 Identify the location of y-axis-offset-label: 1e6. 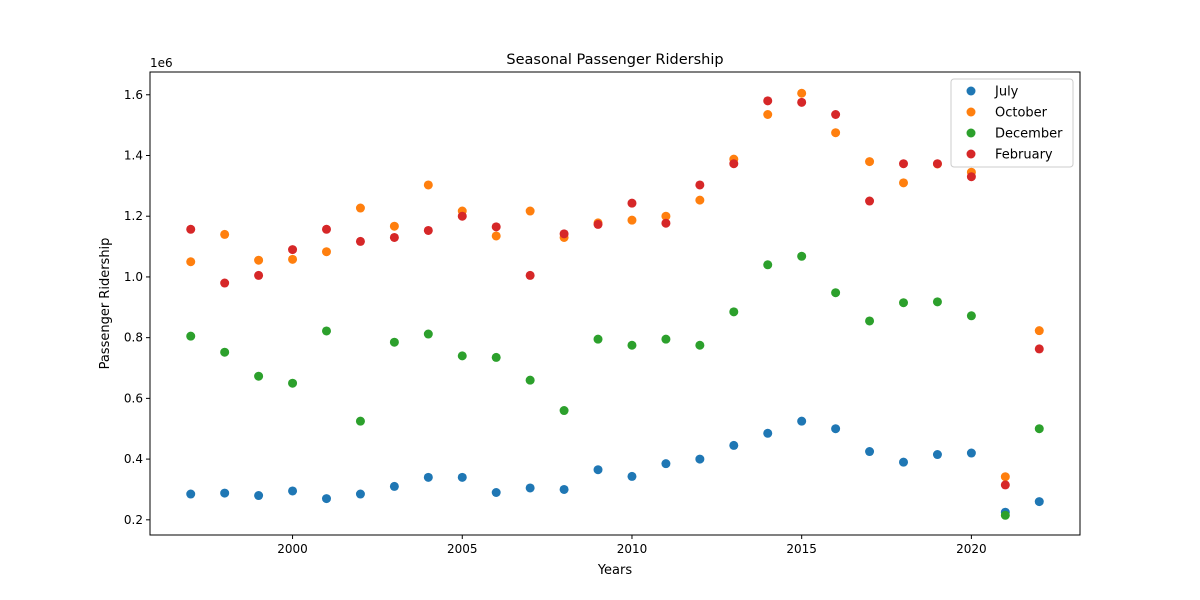
(161, 63).